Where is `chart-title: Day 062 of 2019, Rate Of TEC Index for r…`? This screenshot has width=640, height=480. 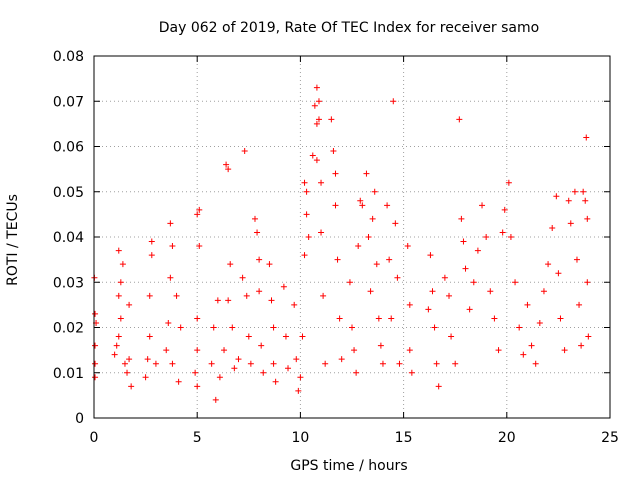 chart-title: Day 062 of 2019, Rate Of TEC Index for r… is located at coordinates (349, 28).